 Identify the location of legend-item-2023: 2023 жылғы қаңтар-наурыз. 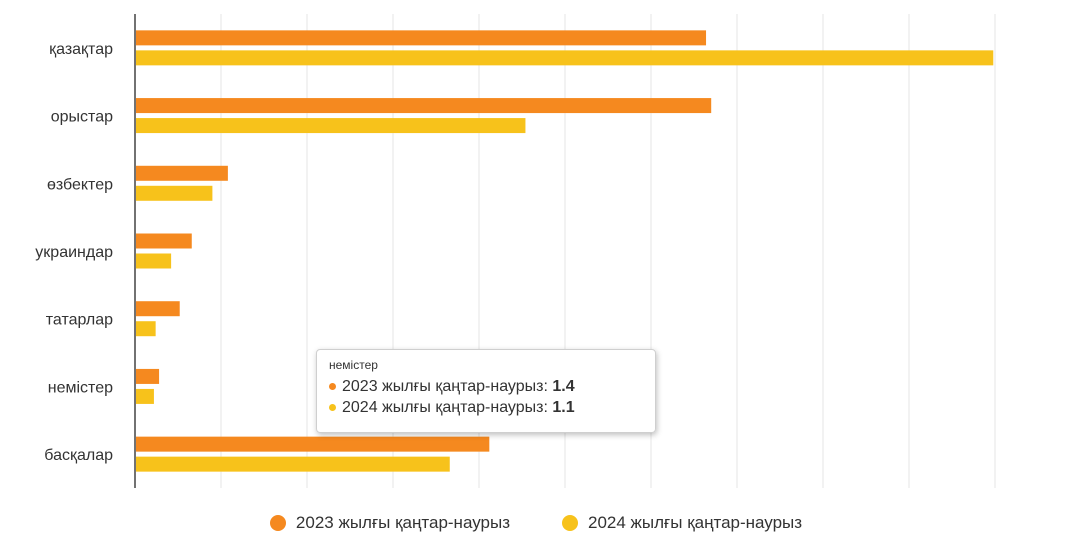
(389, 523).